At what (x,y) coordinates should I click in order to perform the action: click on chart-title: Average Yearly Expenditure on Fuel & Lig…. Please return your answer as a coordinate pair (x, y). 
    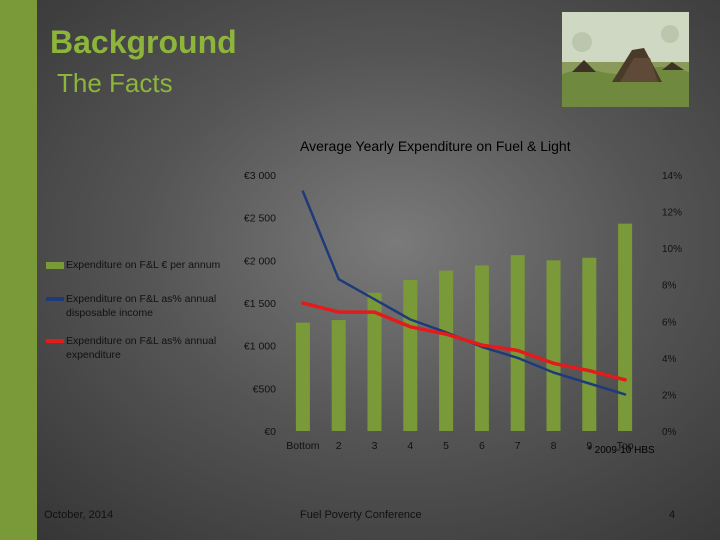
    Looking at the image, I should click on (435, 146).